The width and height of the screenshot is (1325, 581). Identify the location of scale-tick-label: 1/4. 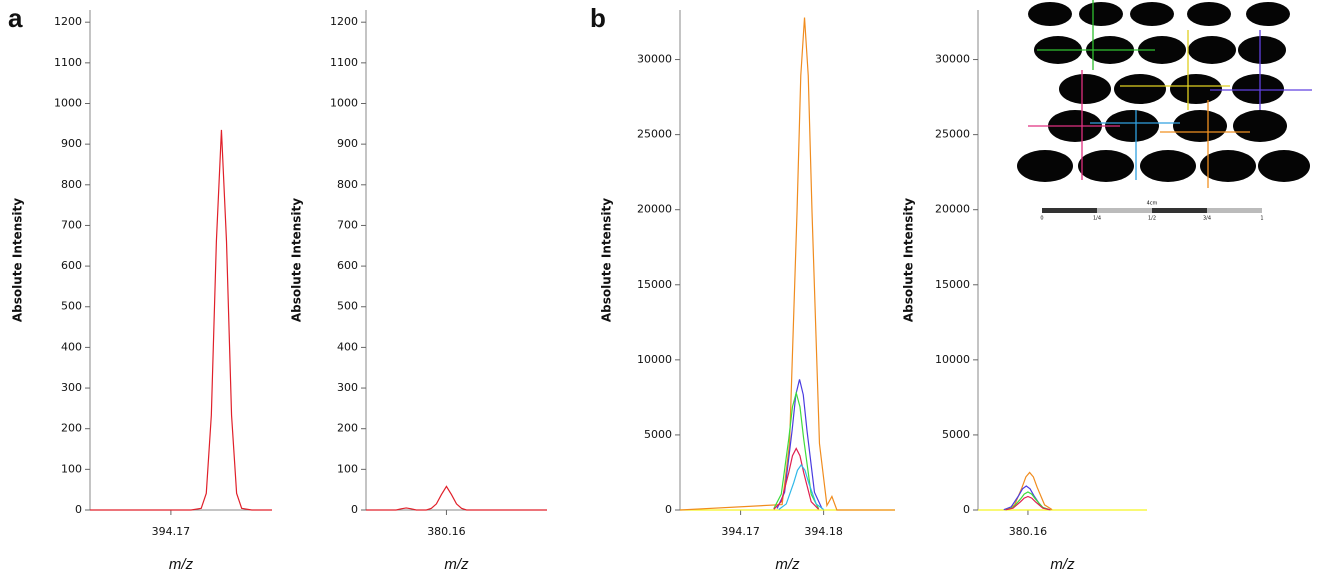
(1097, 219).